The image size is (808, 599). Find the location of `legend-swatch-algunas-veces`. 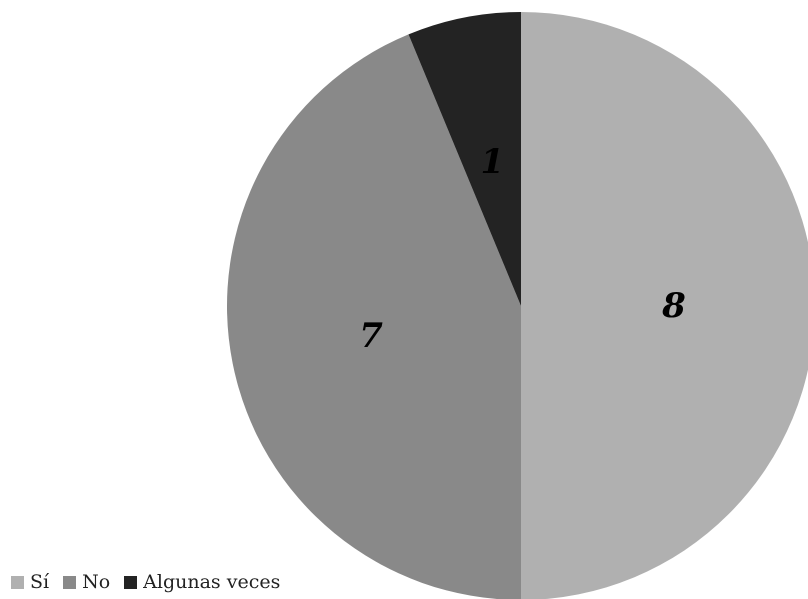

legend-swatch-algunas-veces is located at coordinates (131, 582).